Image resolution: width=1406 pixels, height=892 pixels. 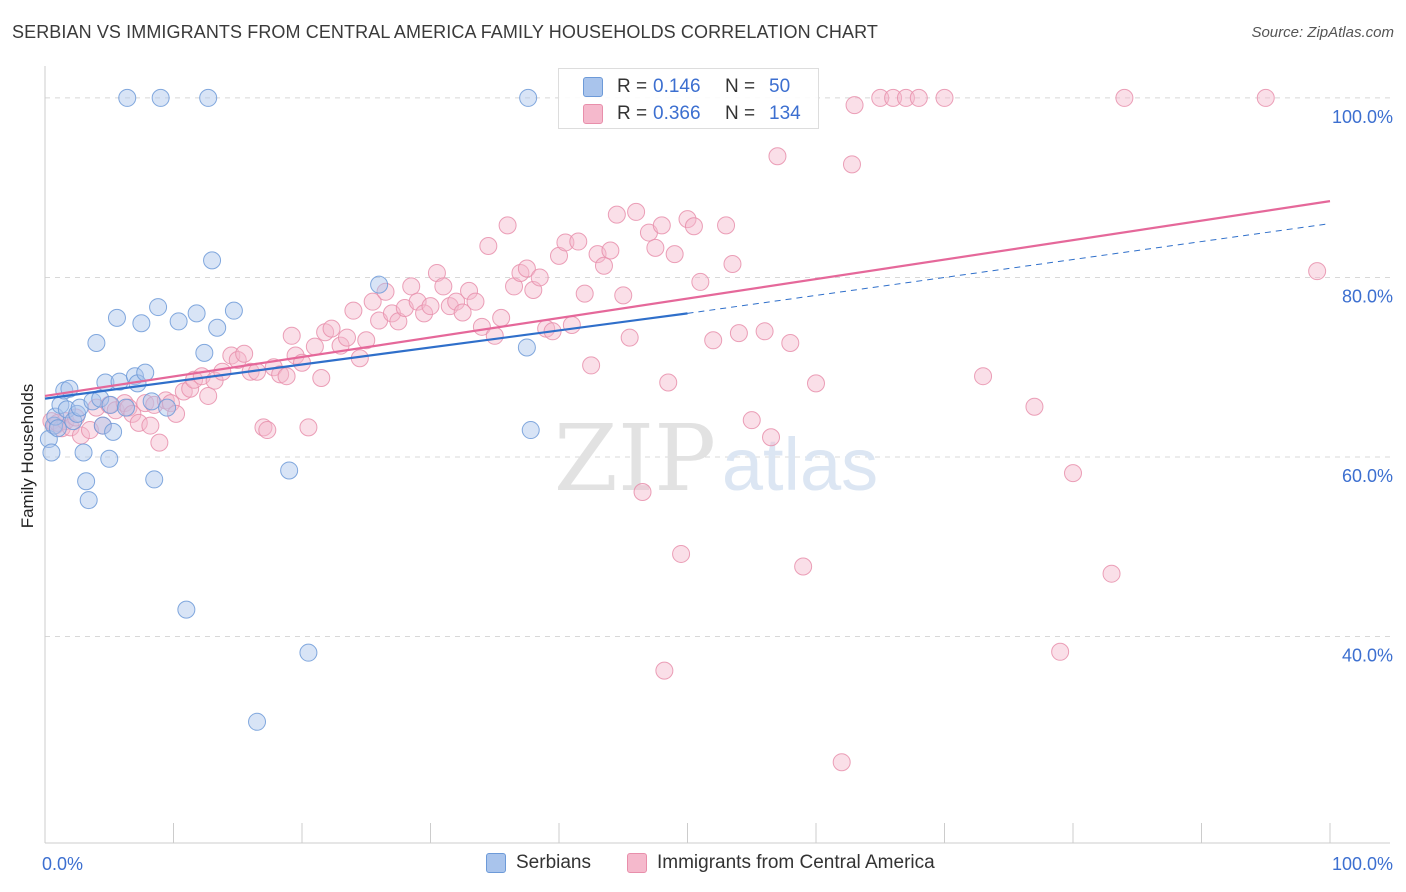 I want to click on r-label: R =, so click(x=632, y=86).